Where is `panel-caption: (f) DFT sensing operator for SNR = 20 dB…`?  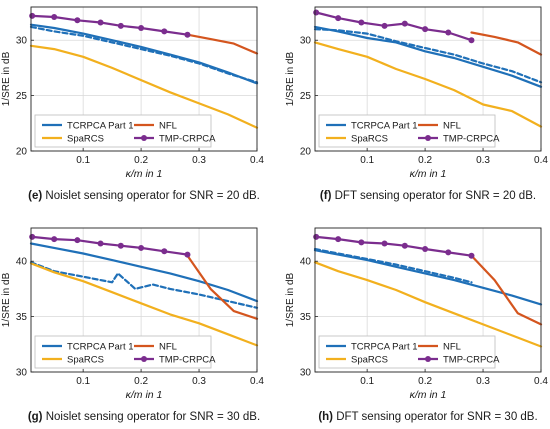
panel-caption: (f) DFT sensing operator for SNR = 20 dB… is located at coordinates (428, 196).